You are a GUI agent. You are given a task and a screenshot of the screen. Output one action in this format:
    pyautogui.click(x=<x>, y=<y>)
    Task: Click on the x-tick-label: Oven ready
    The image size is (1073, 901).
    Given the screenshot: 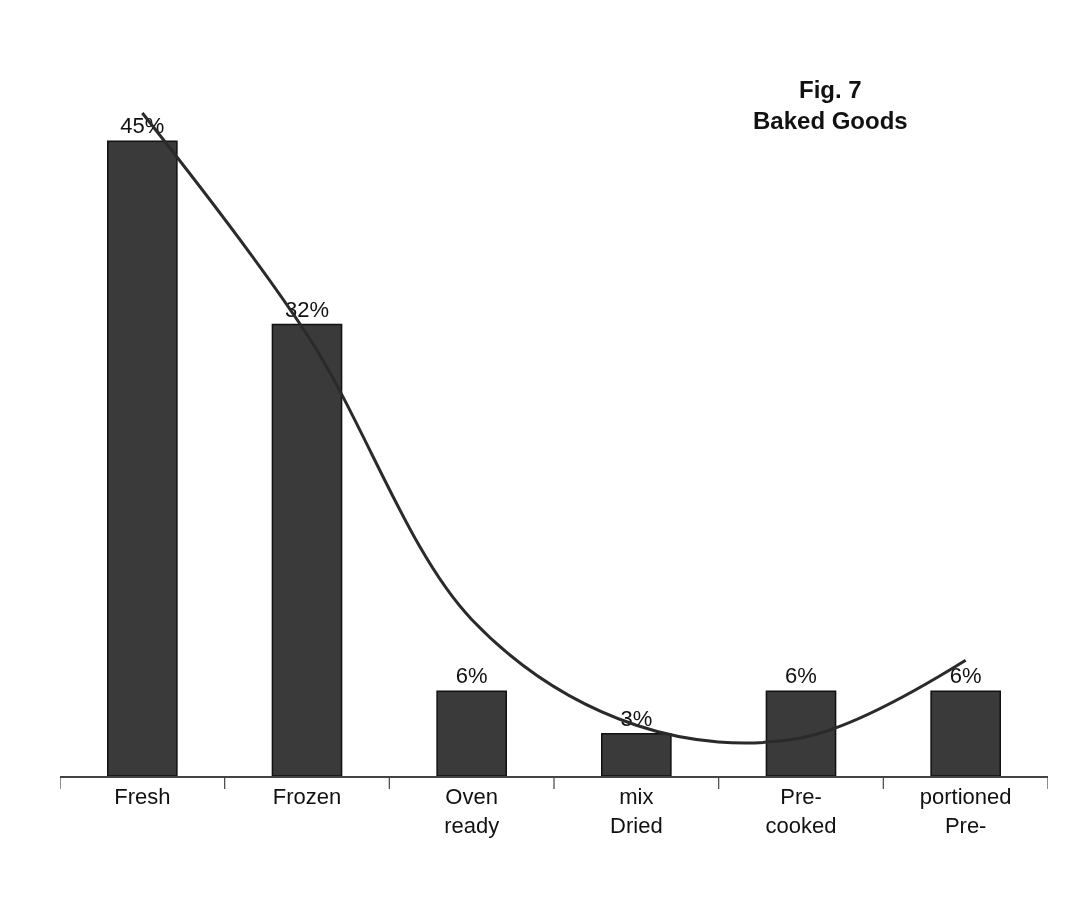 What is the action you would take?
    pyautogui.click(x=472, y=811)
    